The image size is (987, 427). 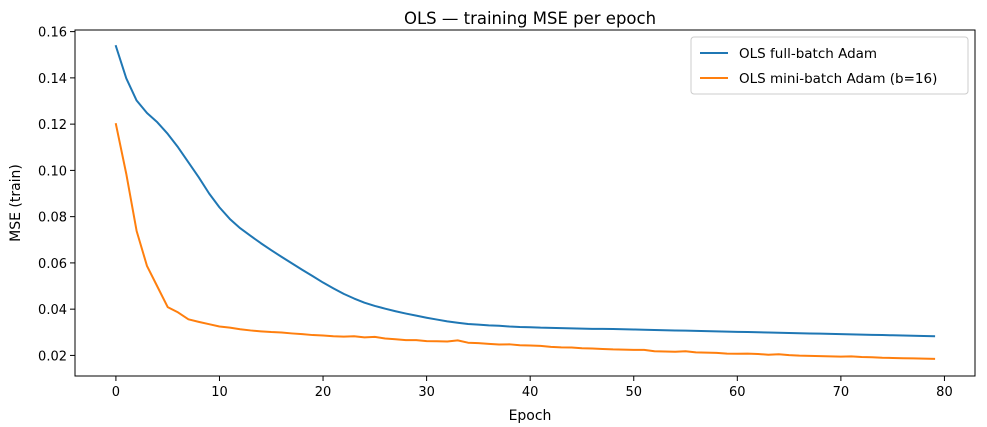 I want to click on x-tick-label: 70, so click(x=841, y=392).